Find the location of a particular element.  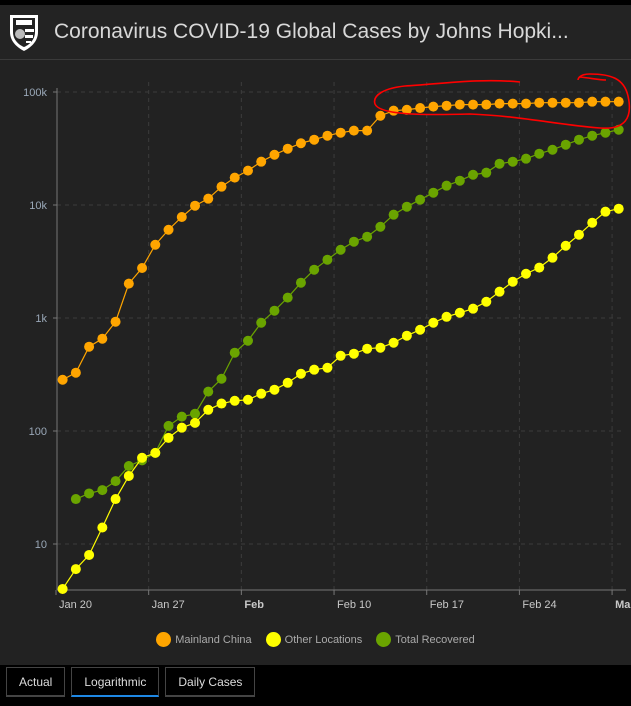

x-tick-label: Mar is located at coordinates (623, 605).